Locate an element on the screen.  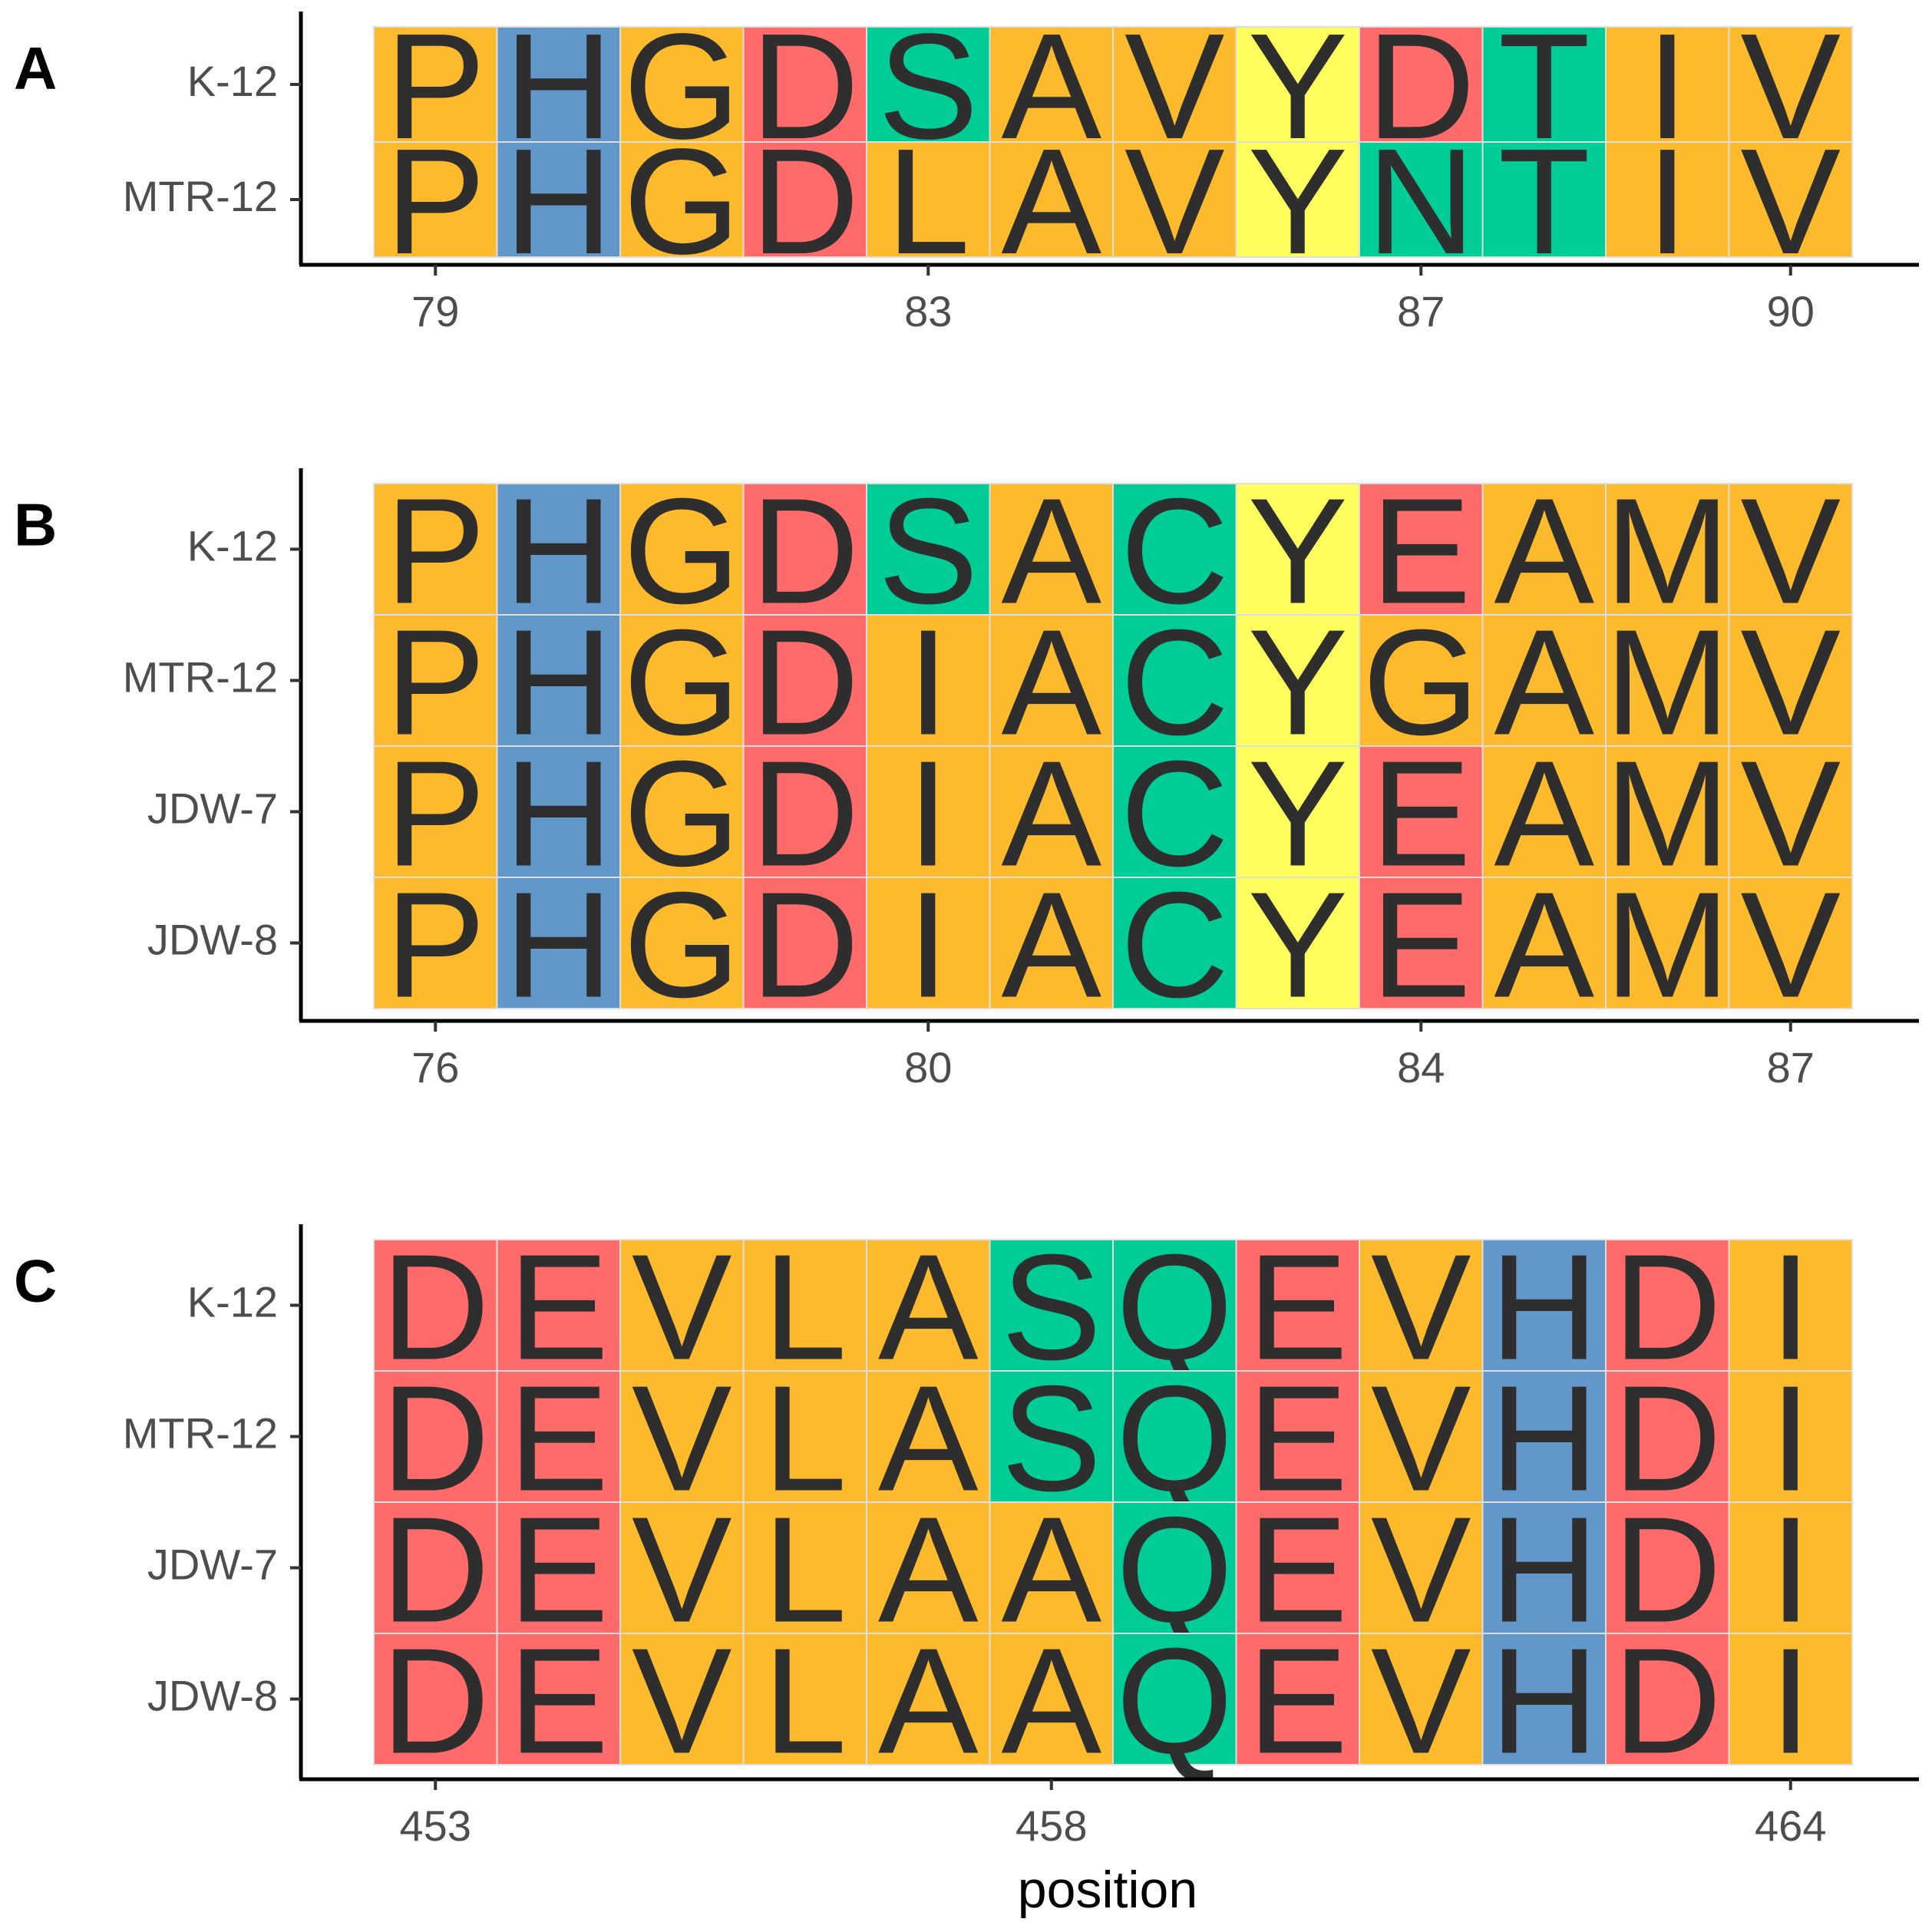
residue-letter: N is located at coordinates (1420, 201).